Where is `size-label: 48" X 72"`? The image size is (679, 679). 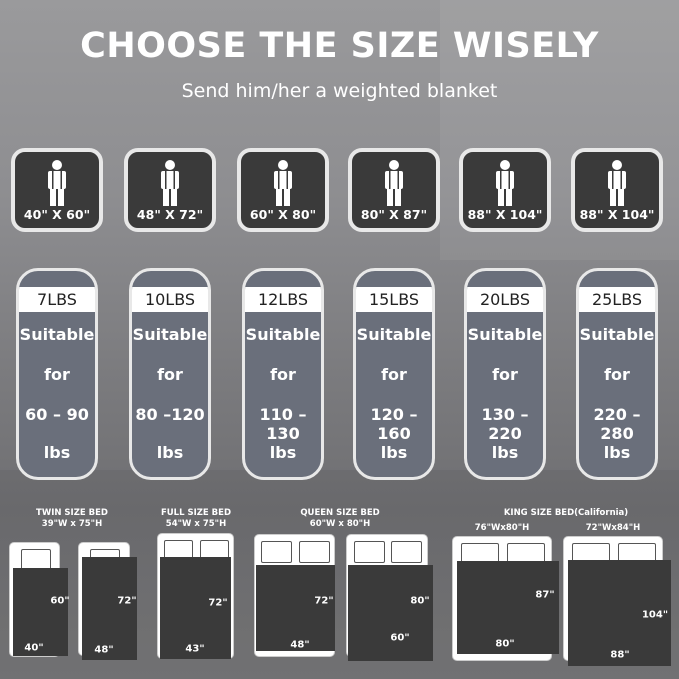 size-label: 48" X 72" is located at coordinates (170, 214).